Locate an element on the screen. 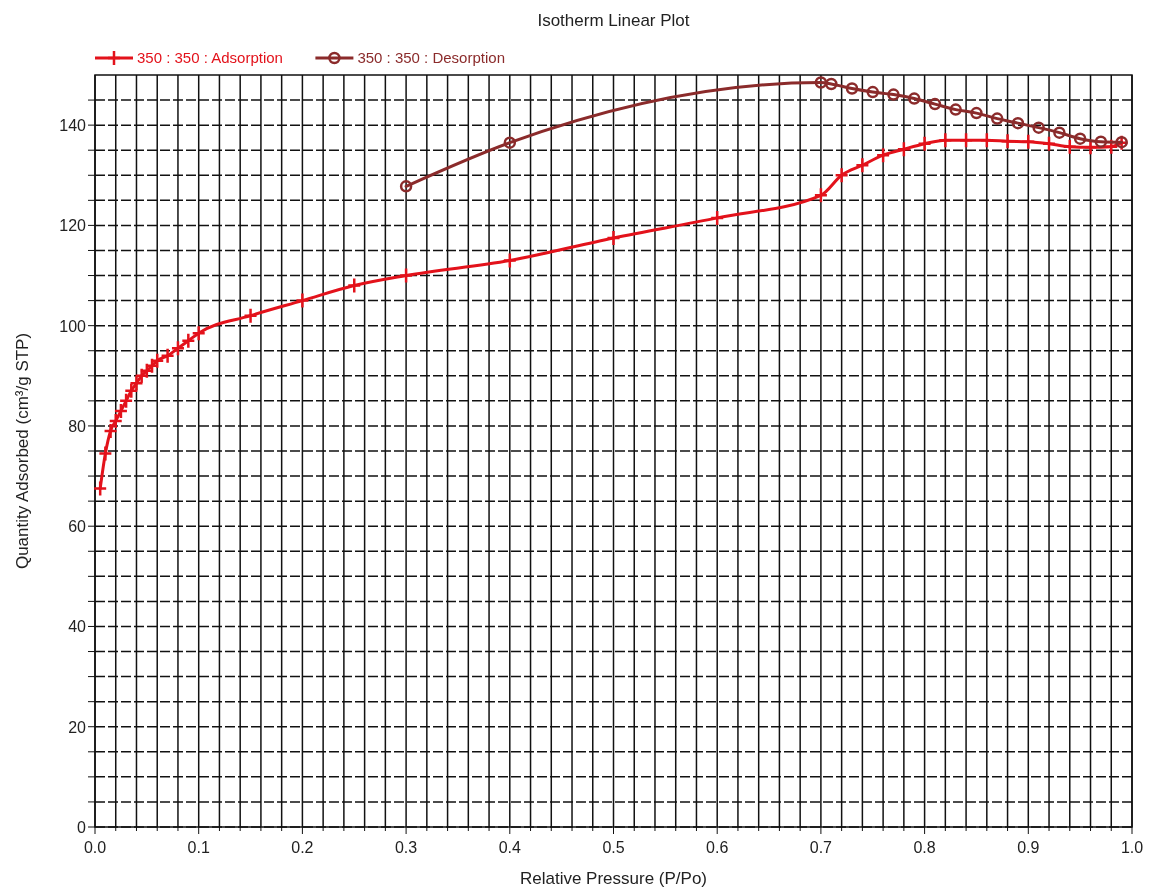 The image size is (1157, 892). legend-label: 350 : 350 : Desorption is located at coordinates (431, 57).